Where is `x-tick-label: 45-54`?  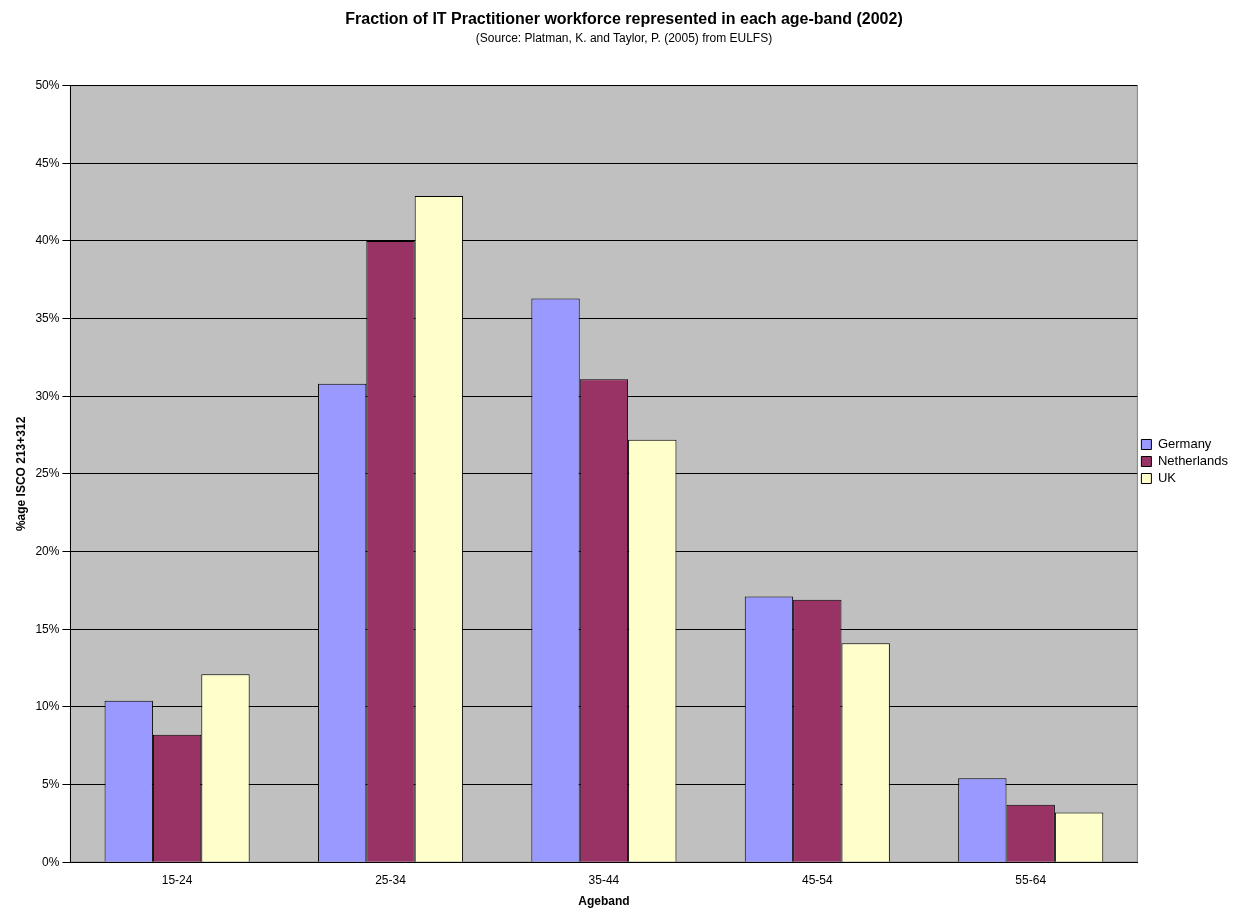 x-tick-label: 45-54 is located at coordinates (817, 879).